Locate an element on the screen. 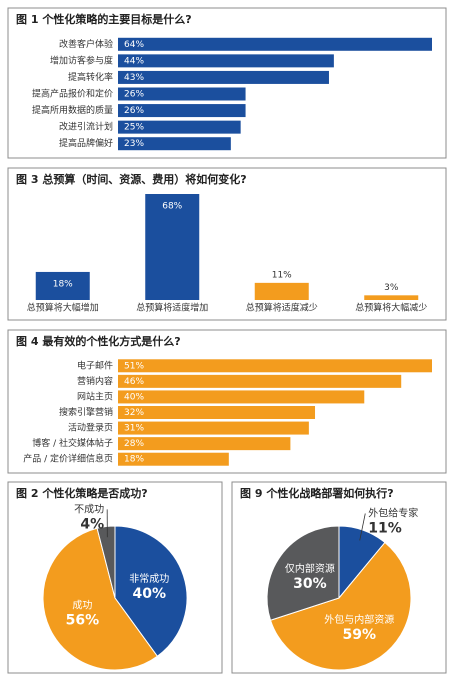  value-label: 68% is located at coordinates (172, 207).